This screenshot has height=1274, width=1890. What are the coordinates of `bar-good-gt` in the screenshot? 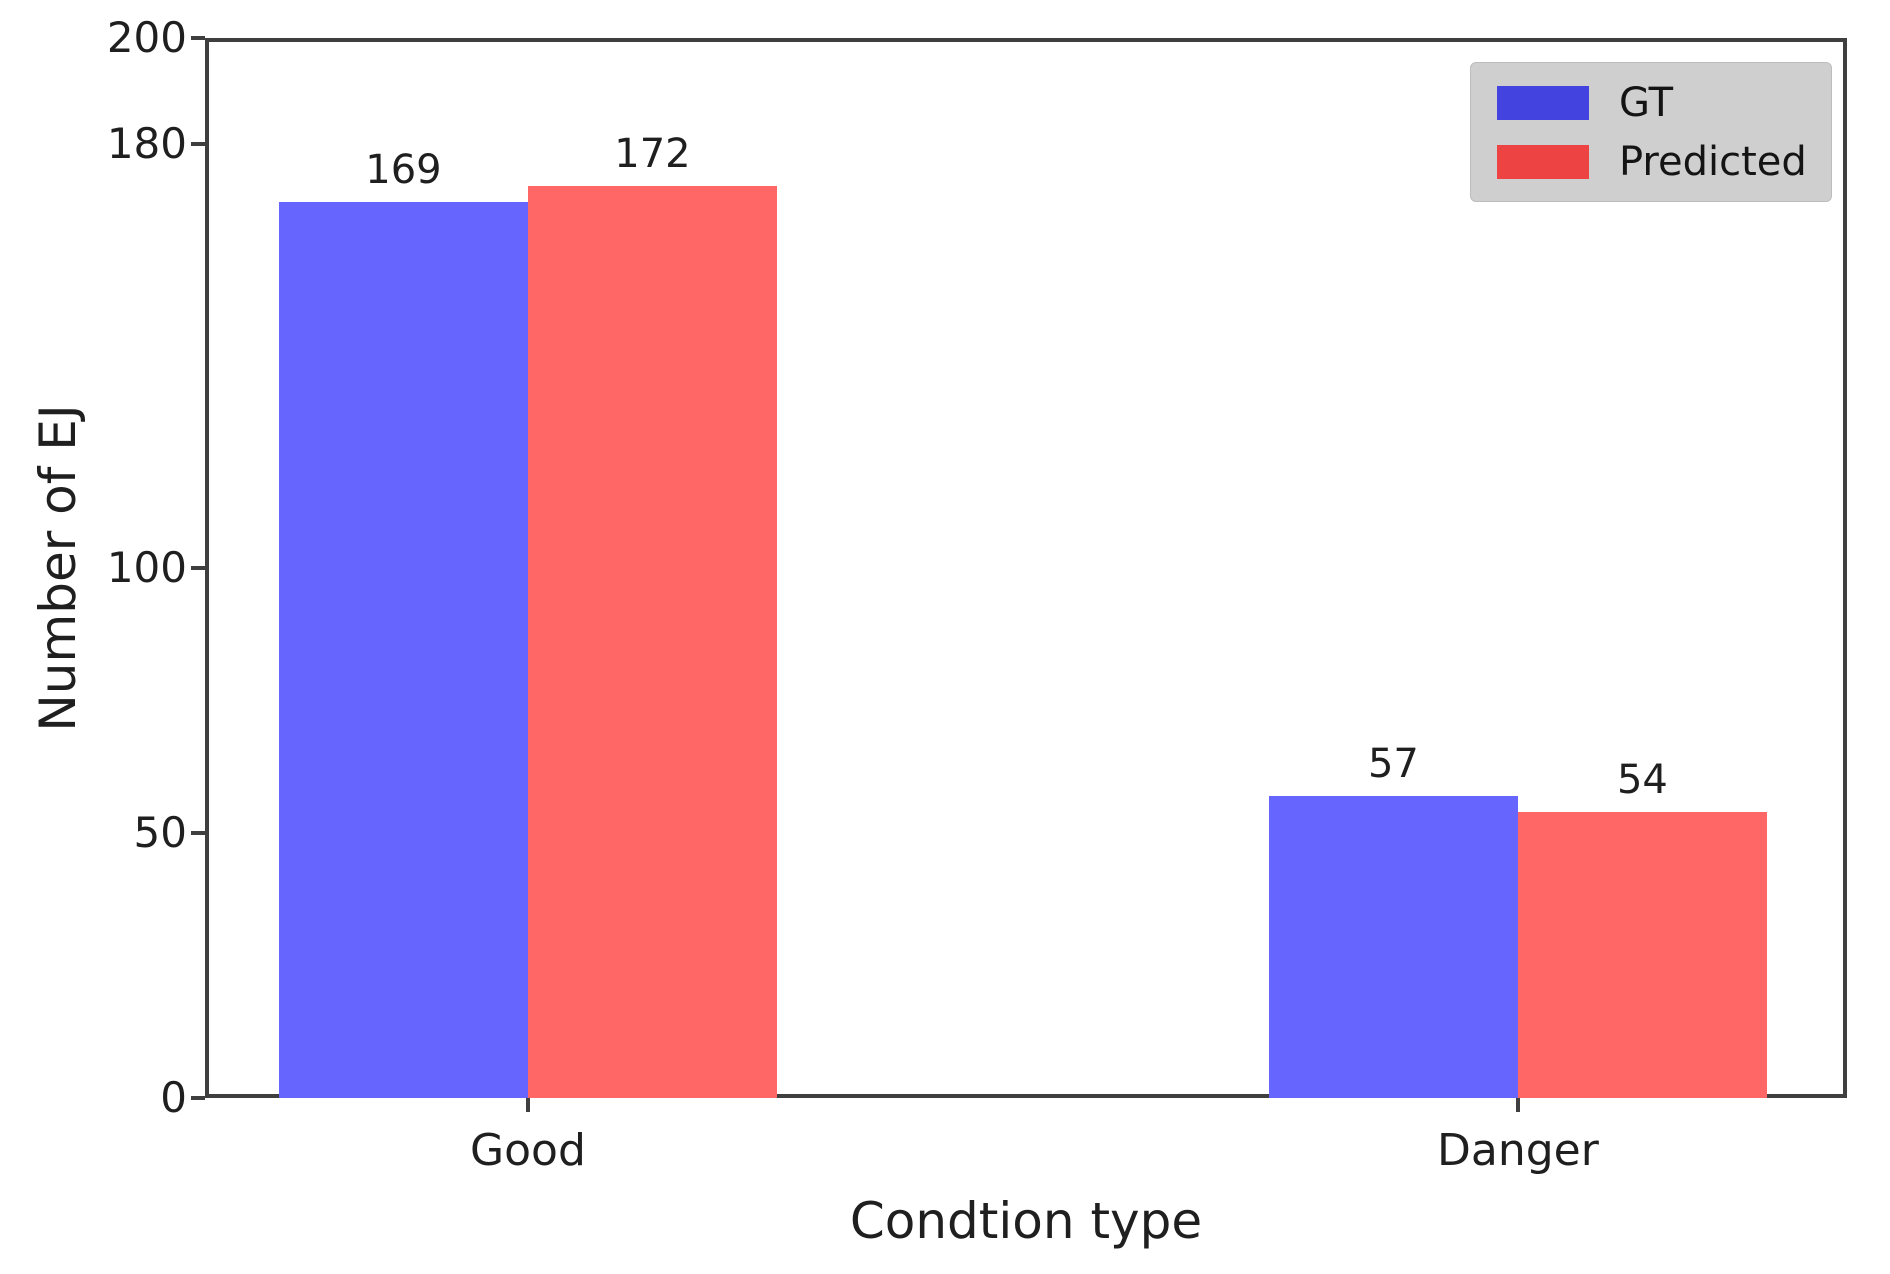 It's located at (403, 650).